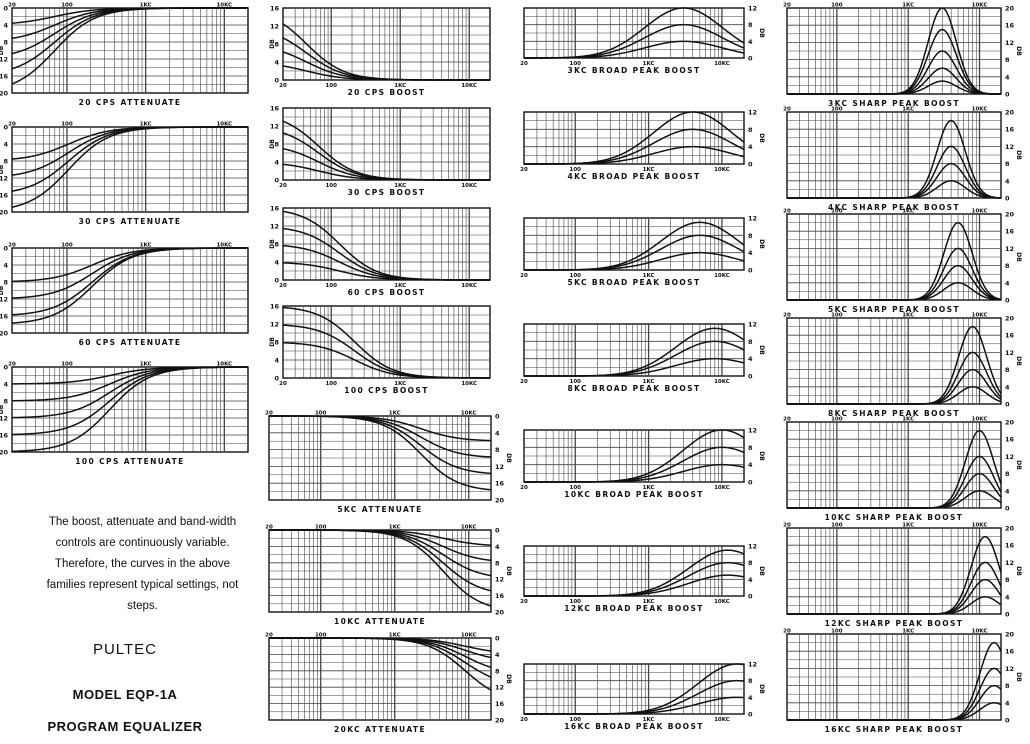 This screenshot has width=1030, height=744. I want to click on chart-panel: 20 100 1KC 10KC 0 4 8 12 DB 3KC BROAD PEAK BOOST, so click(642, 40).